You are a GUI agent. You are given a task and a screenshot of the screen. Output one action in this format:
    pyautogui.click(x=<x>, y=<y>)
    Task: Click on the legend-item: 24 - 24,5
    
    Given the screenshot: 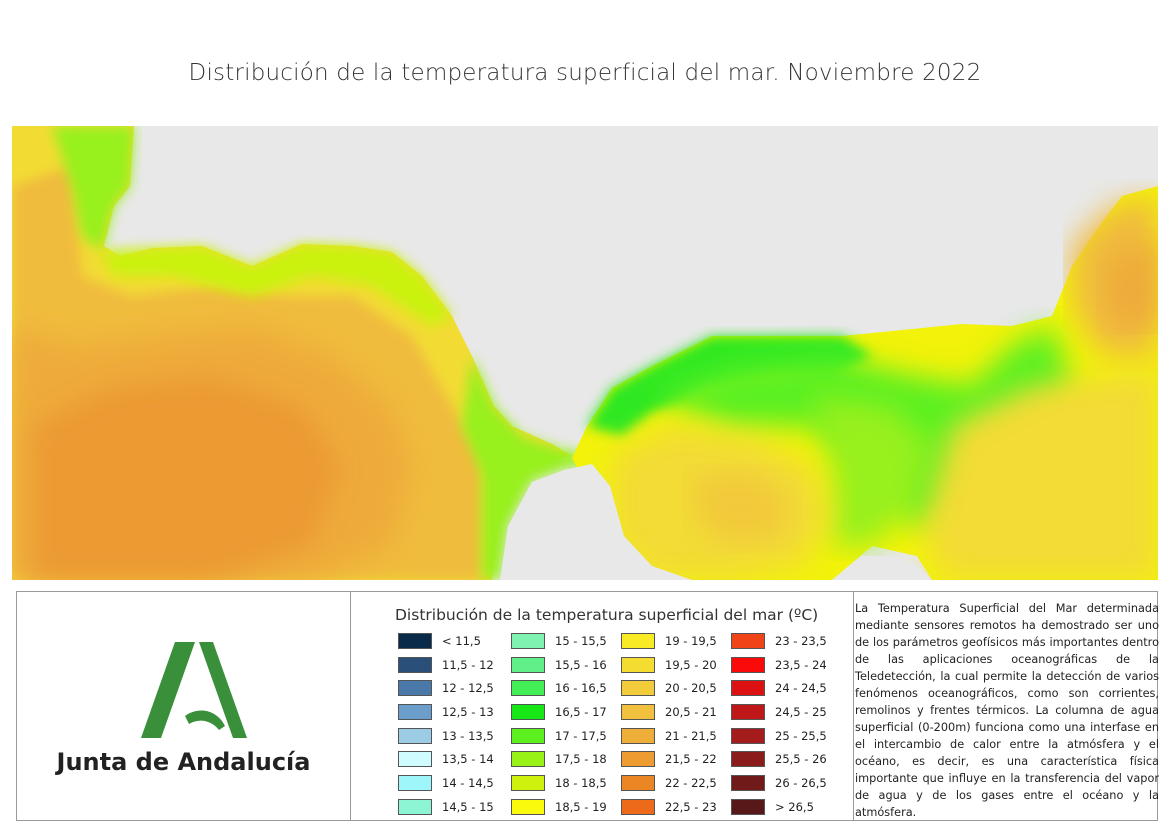 What is the action you would take?
    pyautogui.click(x=779, y=688)
    